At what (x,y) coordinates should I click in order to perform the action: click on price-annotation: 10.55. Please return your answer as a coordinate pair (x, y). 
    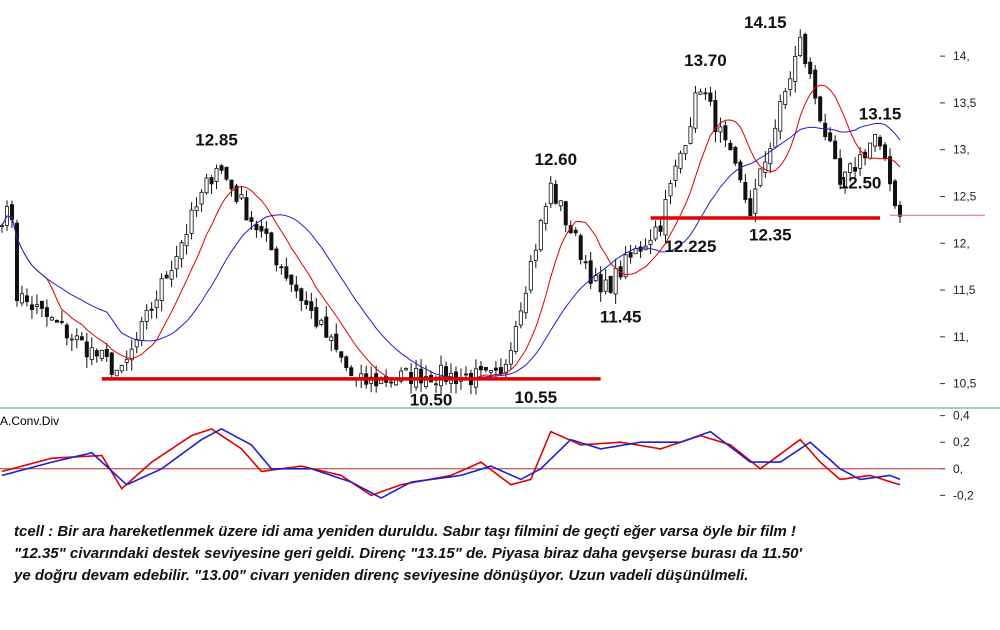
    Looking at the image, I should click on (536, 397).